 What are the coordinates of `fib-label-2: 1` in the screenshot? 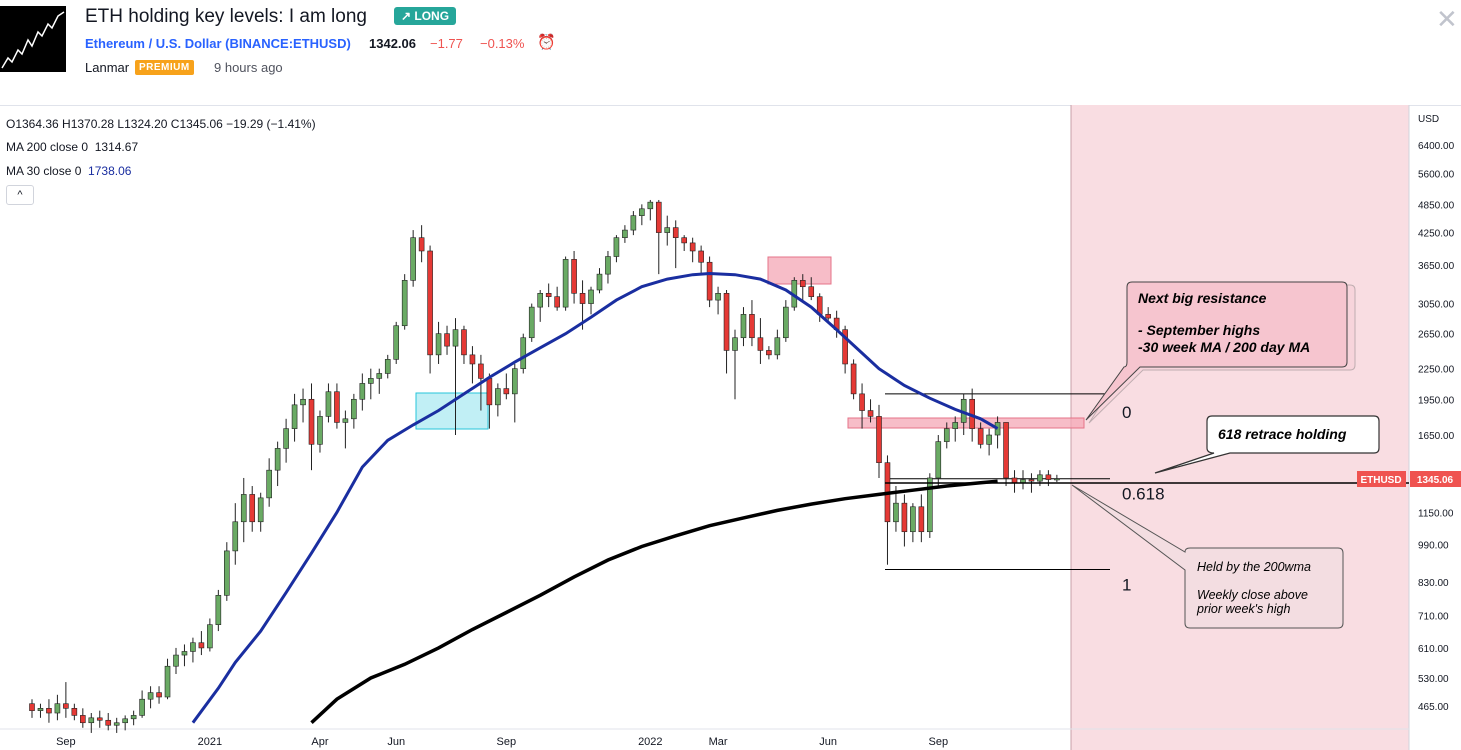 It's located at (1126, 585).